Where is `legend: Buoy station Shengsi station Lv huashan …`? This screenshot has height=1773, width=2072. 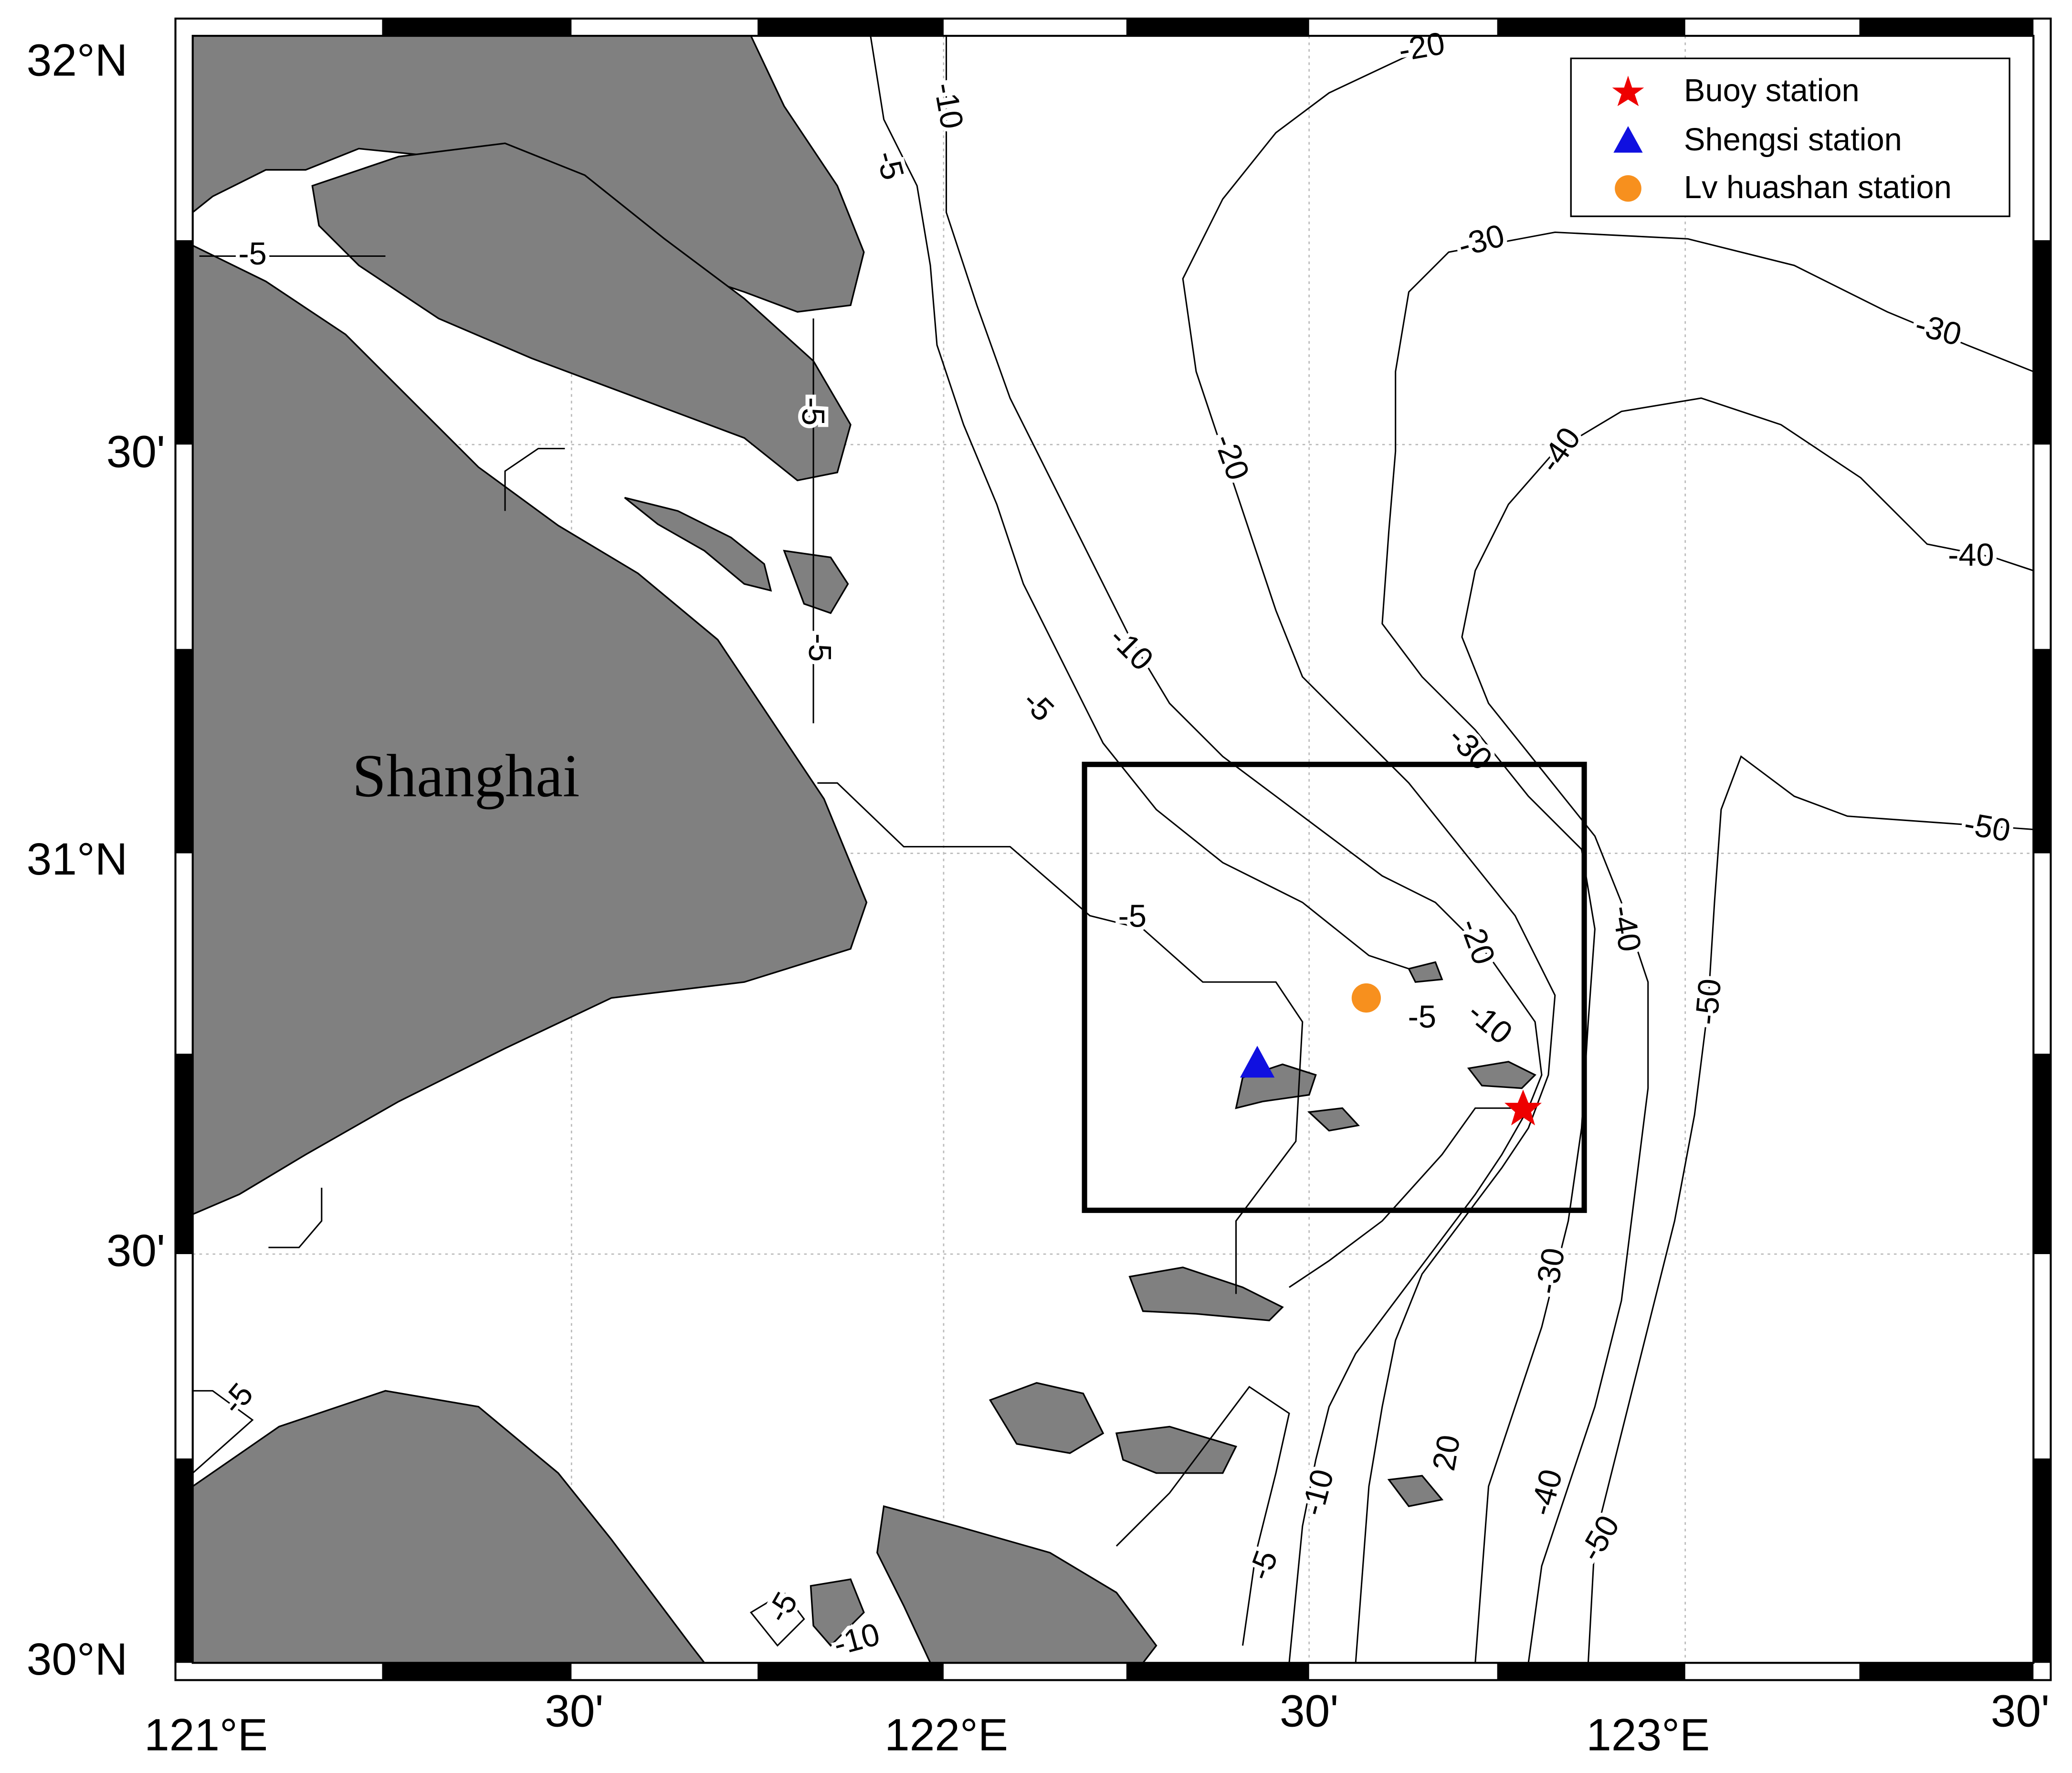
legend: Buoy station Shengsi station Lv huashan … is located at coordinates (1790, 137).